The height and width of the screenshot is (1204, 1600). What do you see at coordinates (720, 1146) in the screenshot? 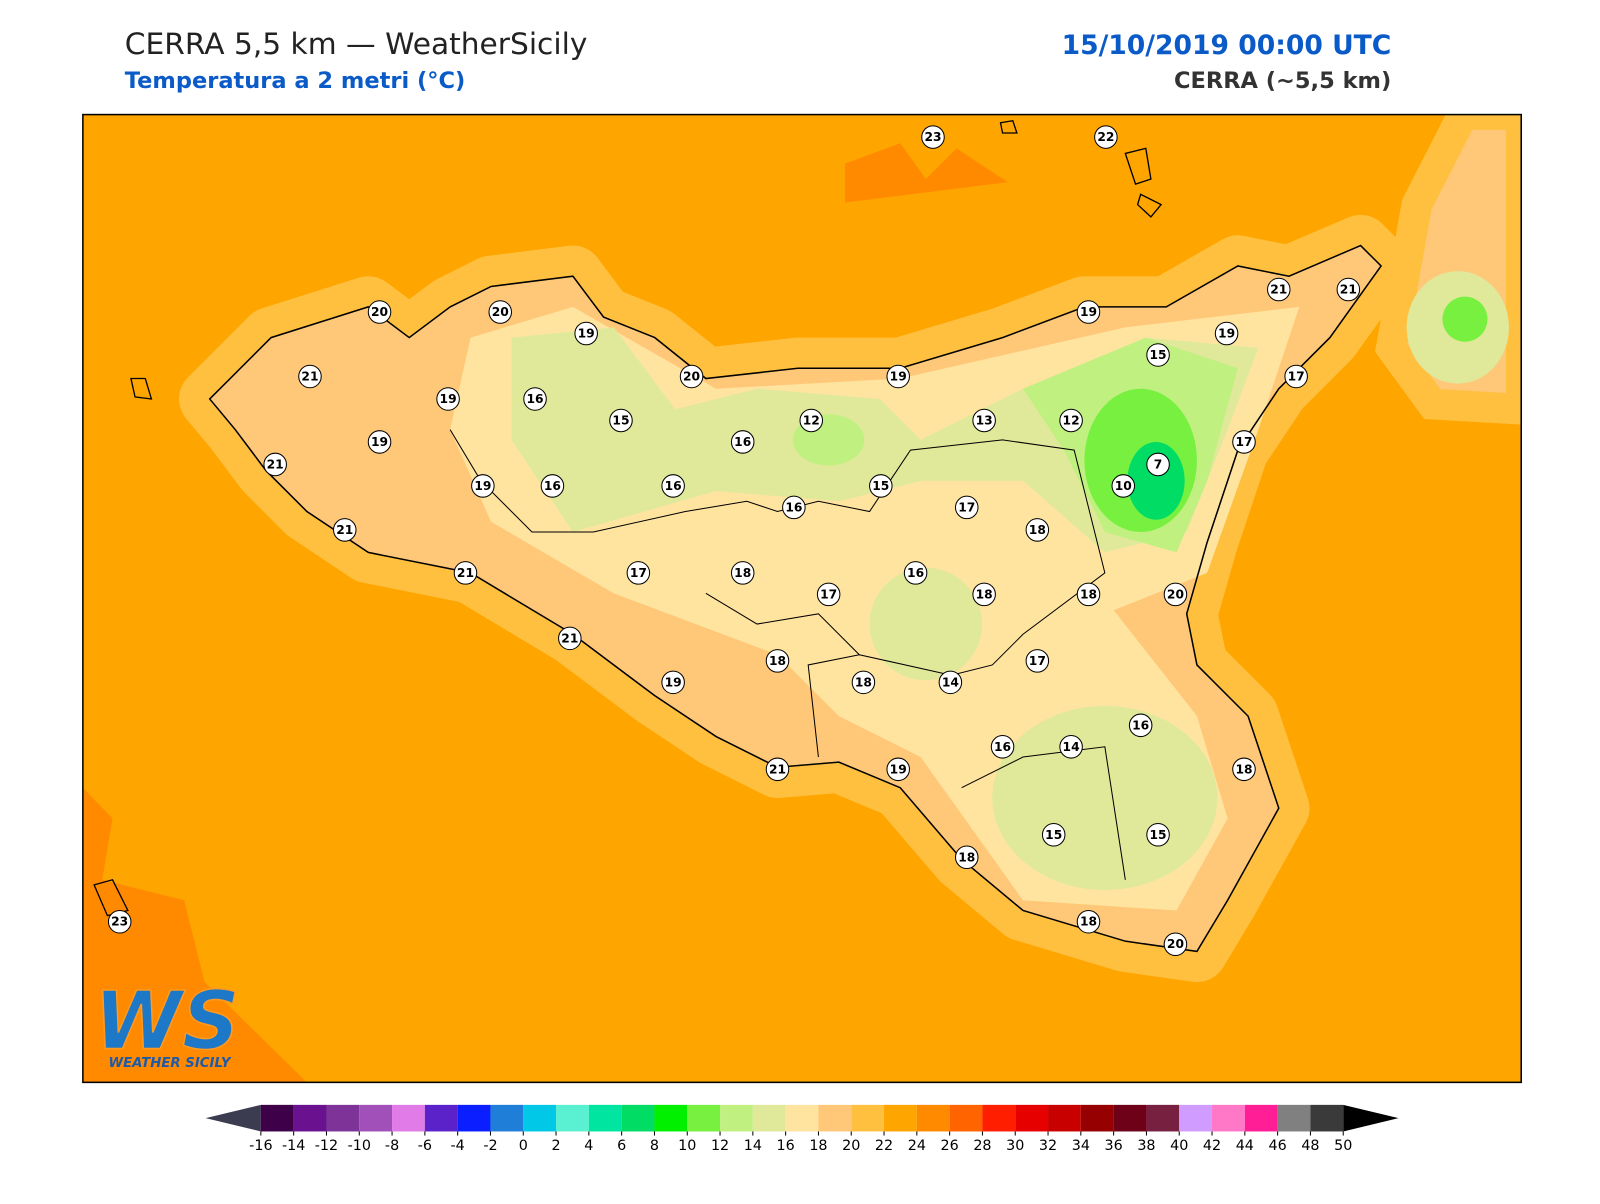
I see `colorbar-tick-label: 12` at bounding box center [720, 1146].